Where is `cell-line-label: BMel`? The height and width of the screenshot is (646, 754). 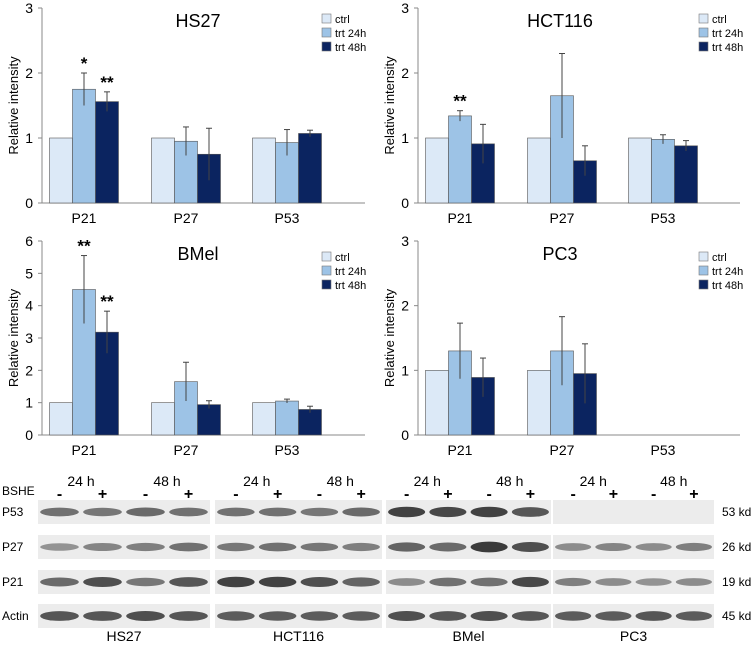 cell-line-label: BMel is located at coordinates (469, 636).